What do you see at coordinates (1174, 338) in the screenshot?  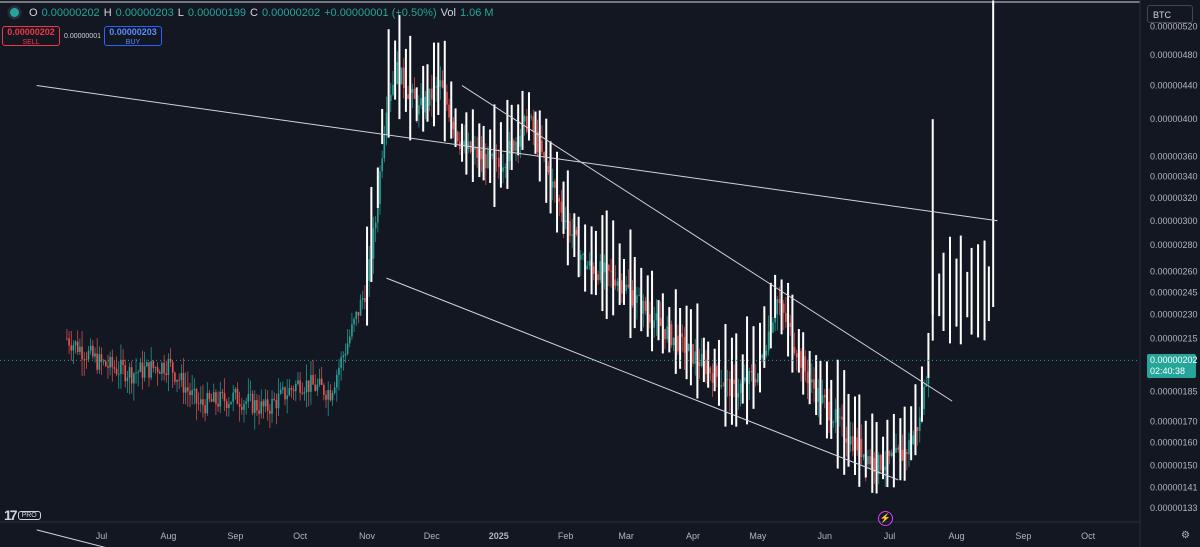 I see `y-tick-label: 0.00000215` at bounding box center [1174, 338].